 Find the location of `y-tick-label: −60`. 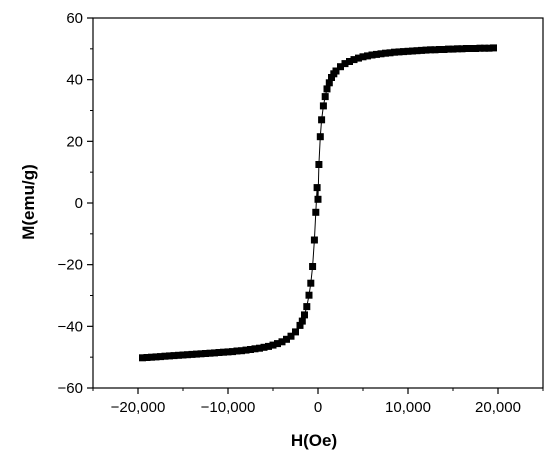

y-tick-label: −60 is located at coordinates (70, 388).